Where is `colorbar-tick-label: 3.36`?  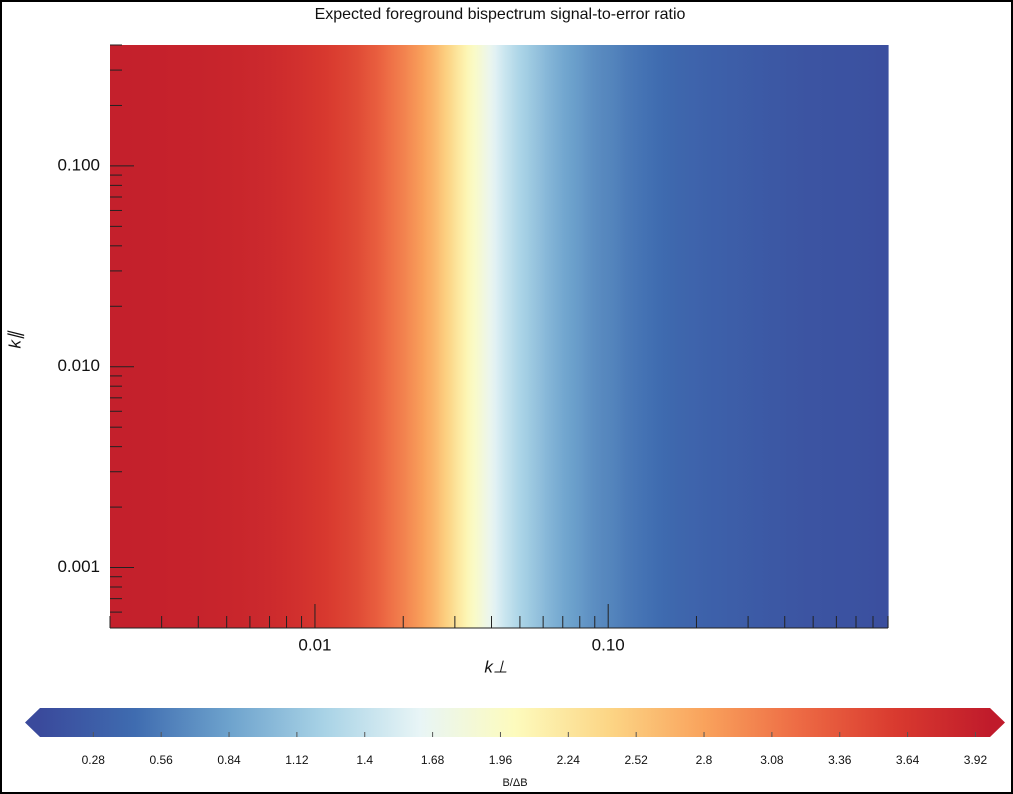
colorbar-tick-label: 3.36 is located at coordinates (840, 760).